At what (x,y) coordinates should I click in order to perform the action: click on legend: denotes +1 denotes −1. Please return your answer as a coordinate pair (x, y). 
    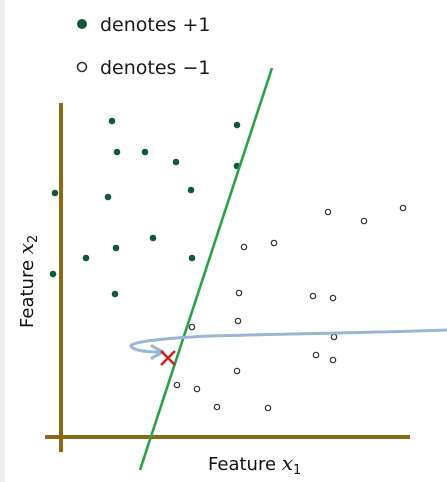
    Looking at the image, I should click on (143, 46).